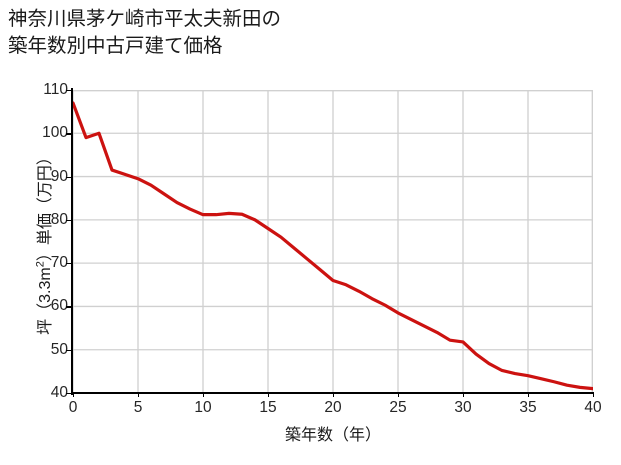 The width and height of the screenshot is (621, 465). What do you see at coordinates (72, 241) in the screenshot?
I see `y-axis-spine` at bounding box center [72, 241].